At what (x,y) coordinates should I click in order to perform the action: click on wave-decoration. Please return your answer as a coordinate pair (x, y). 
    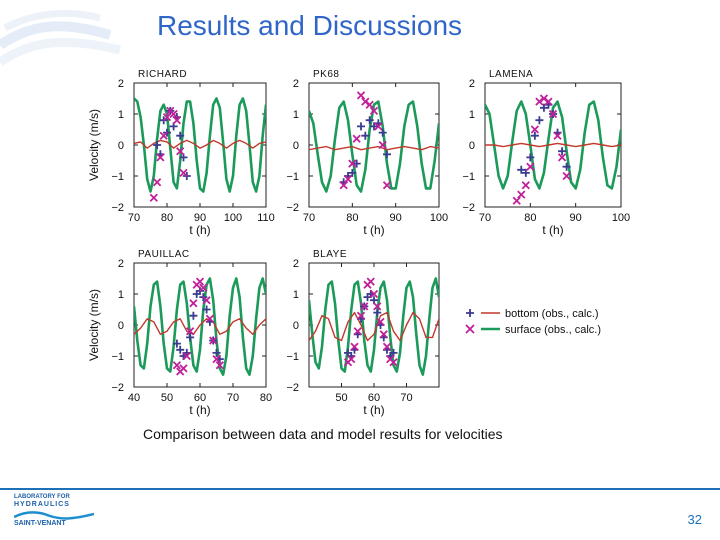
    Looking at the image, I should click on (61, 37).